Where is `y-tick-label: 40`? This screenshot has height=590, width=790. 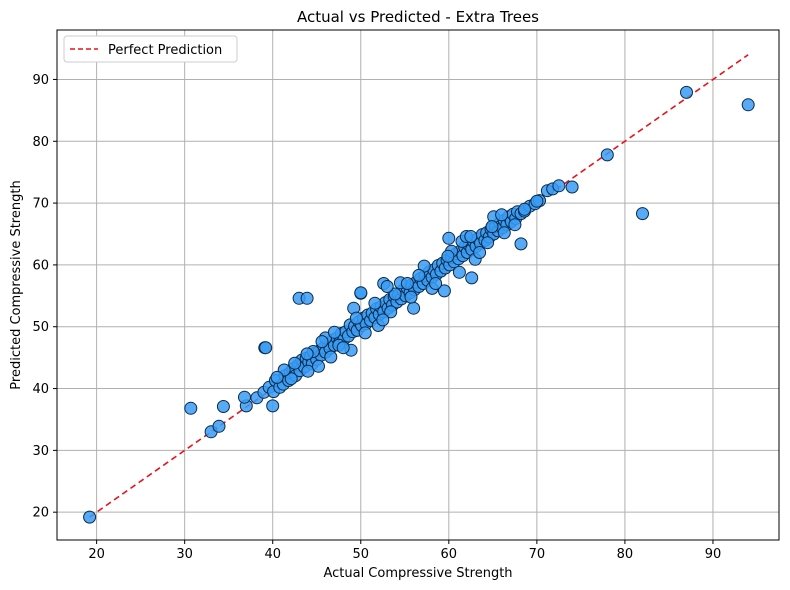
y-tick-label: 40 is located at coordinates (40, 389).